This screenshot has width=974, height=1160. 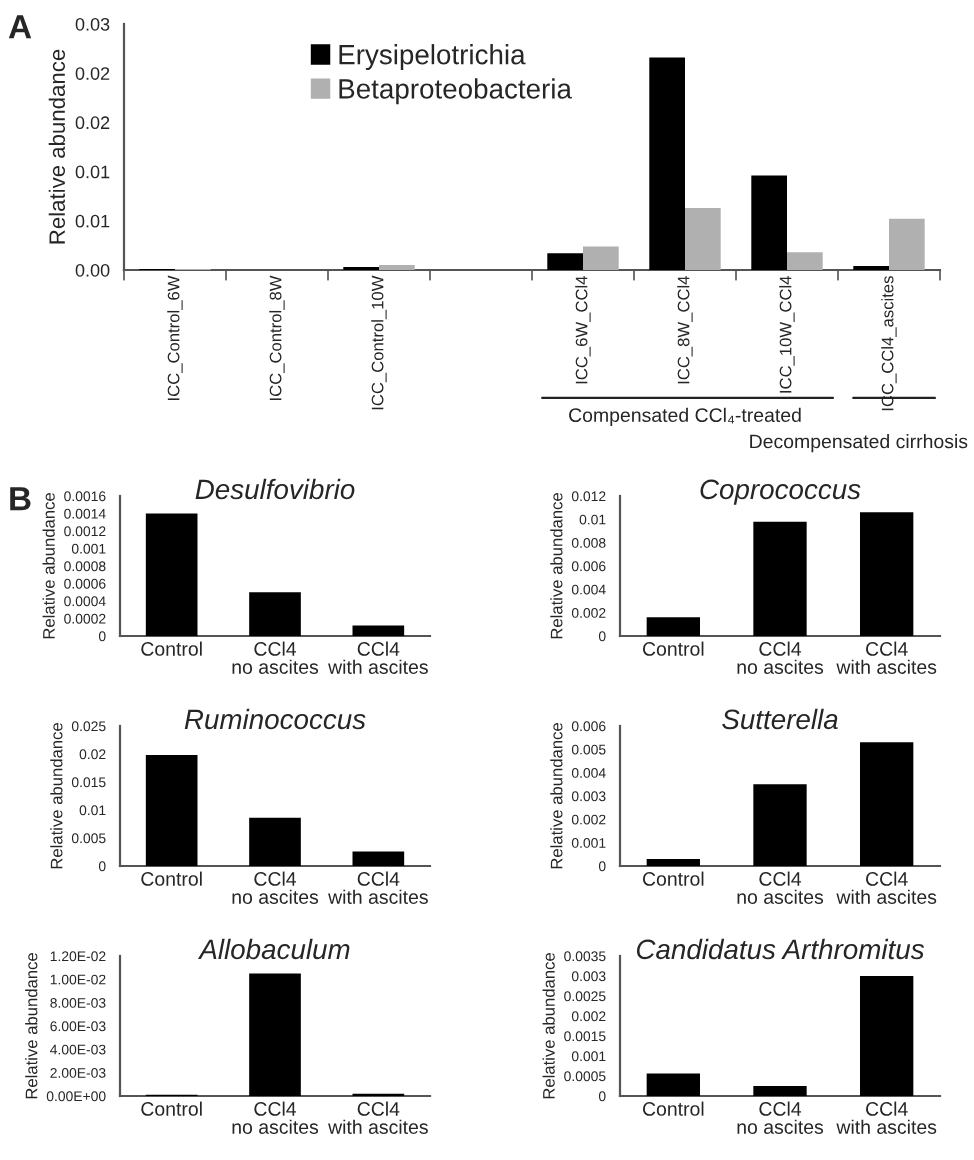 What do you see at coordinates (92, 270) in the screenshot?
I see `y-tick-label: 0.00` at bounding box center [92, 270].